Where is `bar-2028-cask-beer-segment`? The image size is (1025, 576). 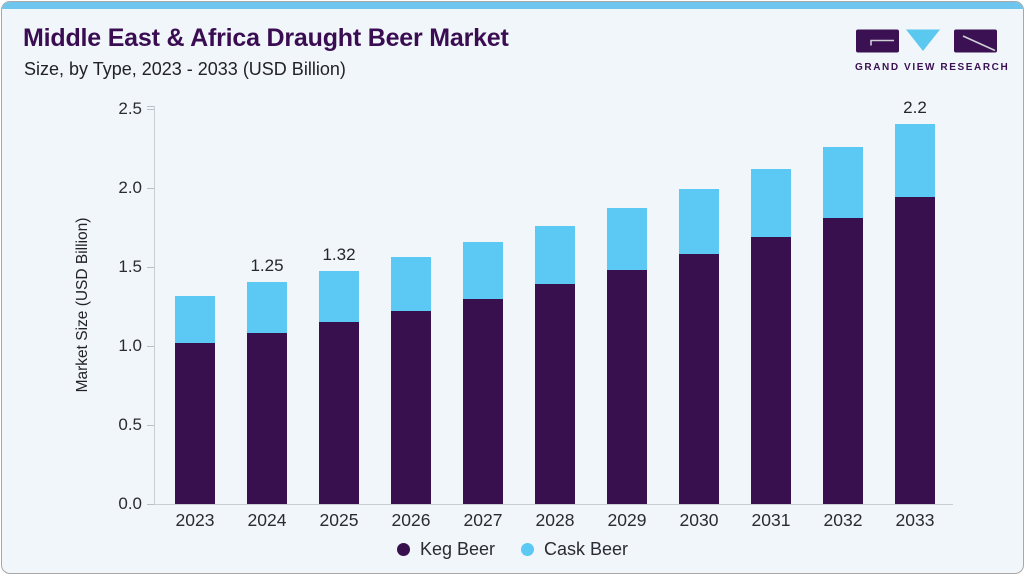
bar-2028-cask-beer-segment is located at coordinates (555, 255).